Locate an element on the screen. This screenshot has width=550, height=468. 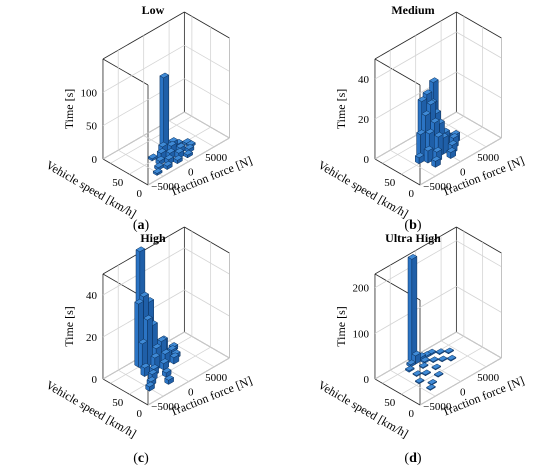
z-tick-label: 50 is located at coordinates (92, 127).